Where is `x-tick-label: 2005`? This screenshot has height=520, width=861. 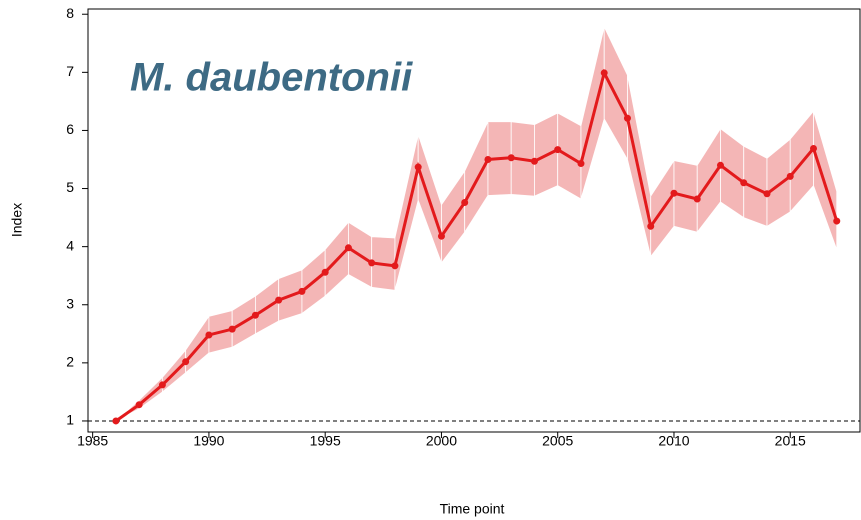
x-tick-label: 2005 is located at coordinates (557, 441).